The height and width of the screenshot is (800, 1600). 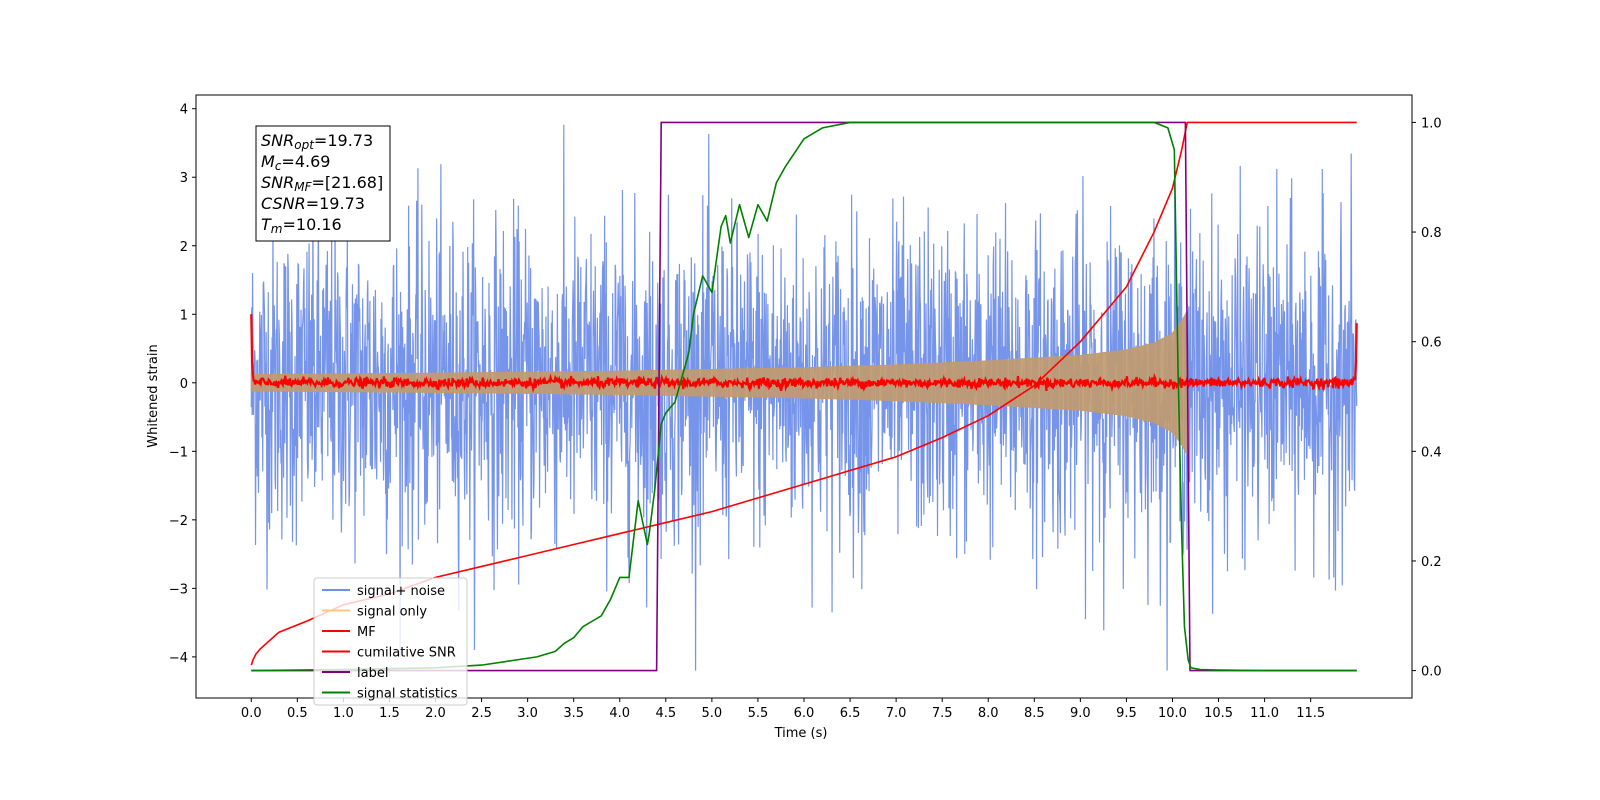 I want to click on annotation-line: CSNR=19.73, so click(x=313, y=203).